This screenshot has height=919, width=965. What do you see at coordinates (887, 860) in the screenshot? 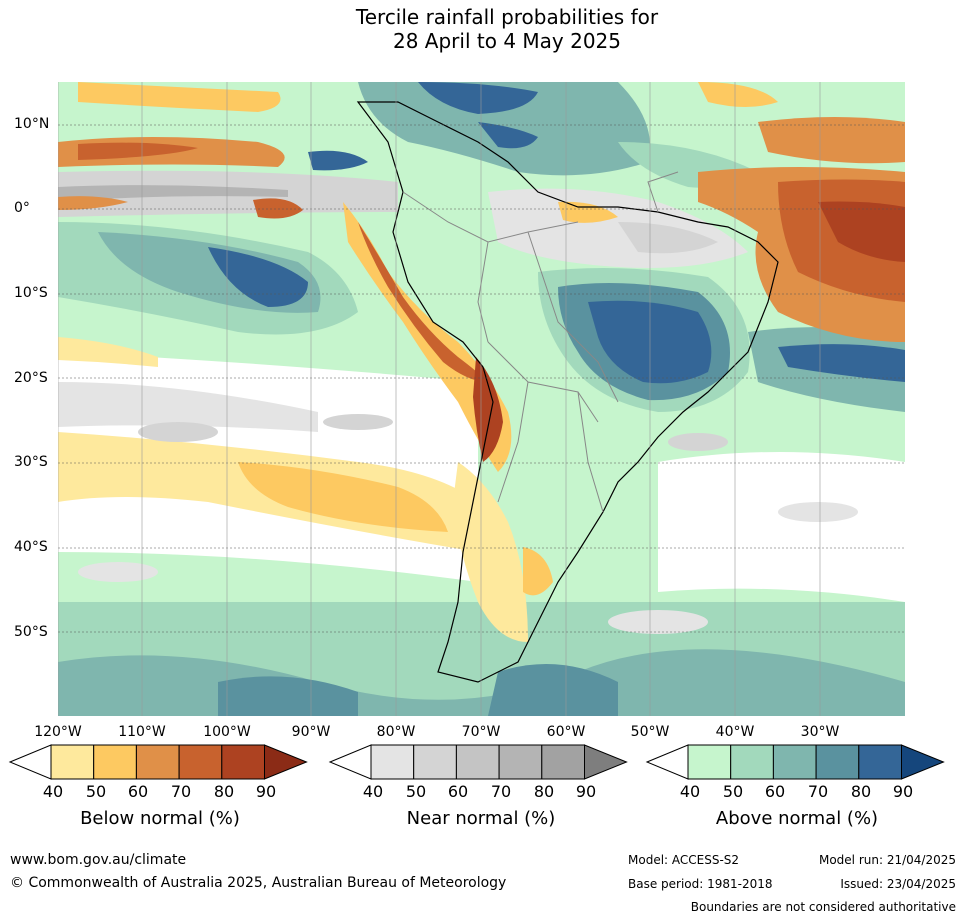
I see `model-run-date: Model run: 21/04/2025` at bounding box center [887, 860].